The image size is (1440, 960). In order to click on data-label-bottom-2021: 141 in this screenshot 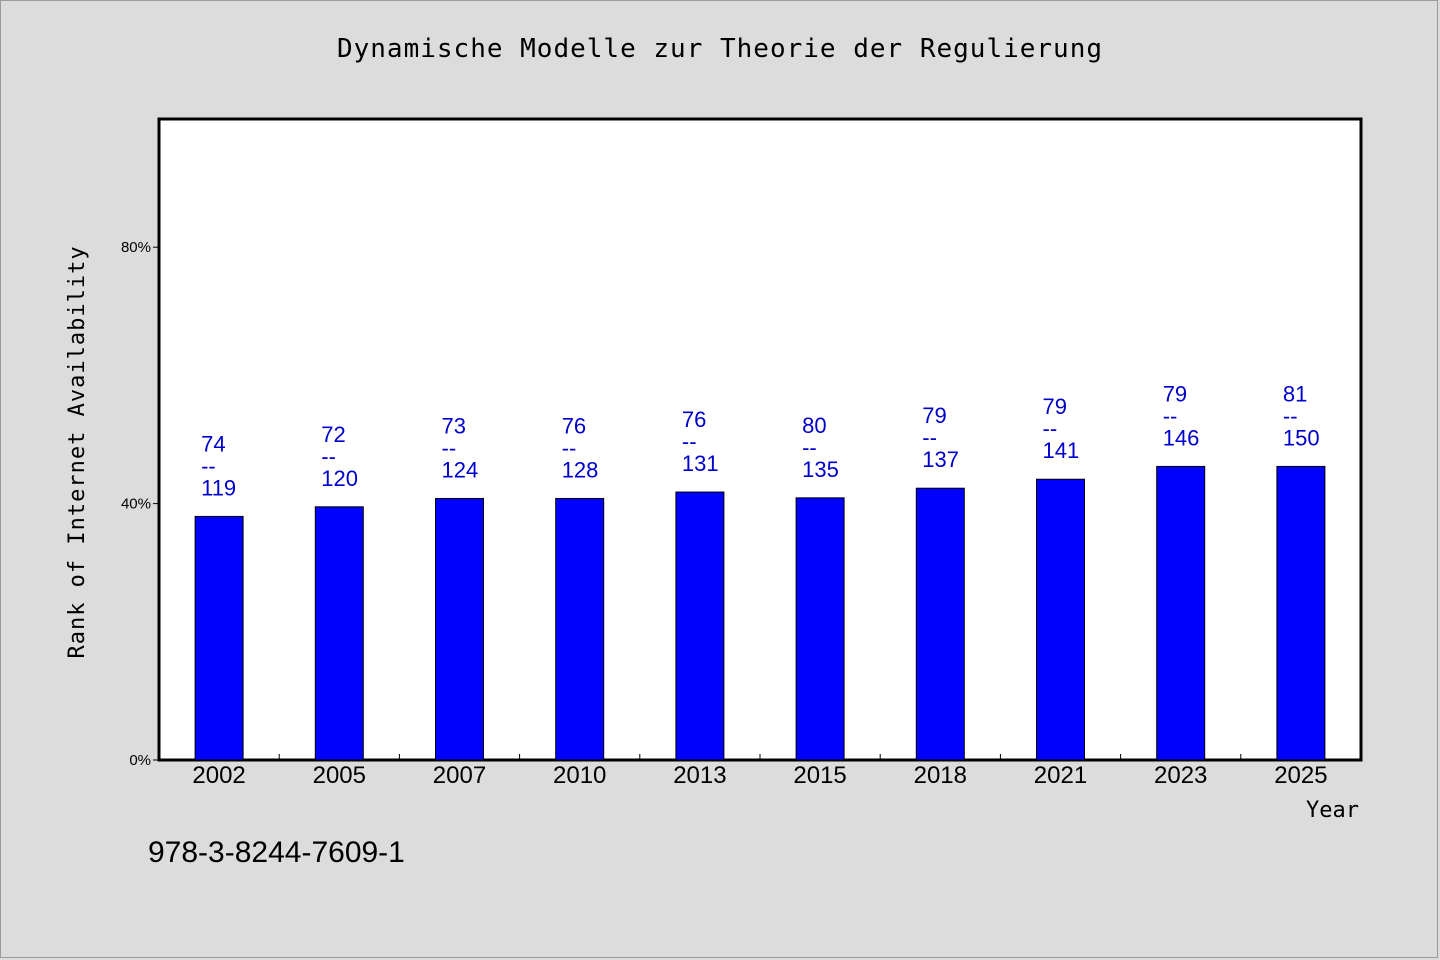, I will do `click(1061, 450)`.